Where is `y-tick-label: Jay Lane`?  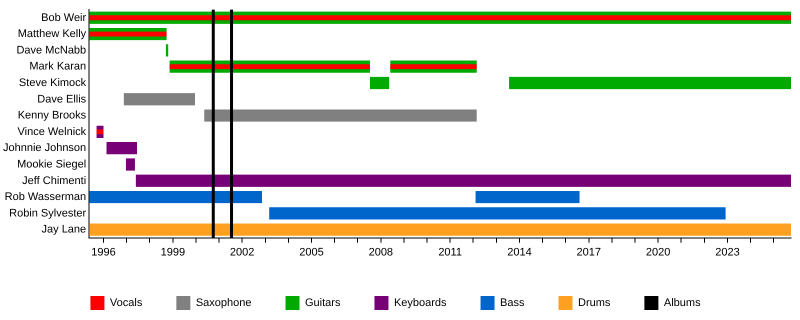
y-tick-label: Jay Lane is located at coordinates (64, 230).